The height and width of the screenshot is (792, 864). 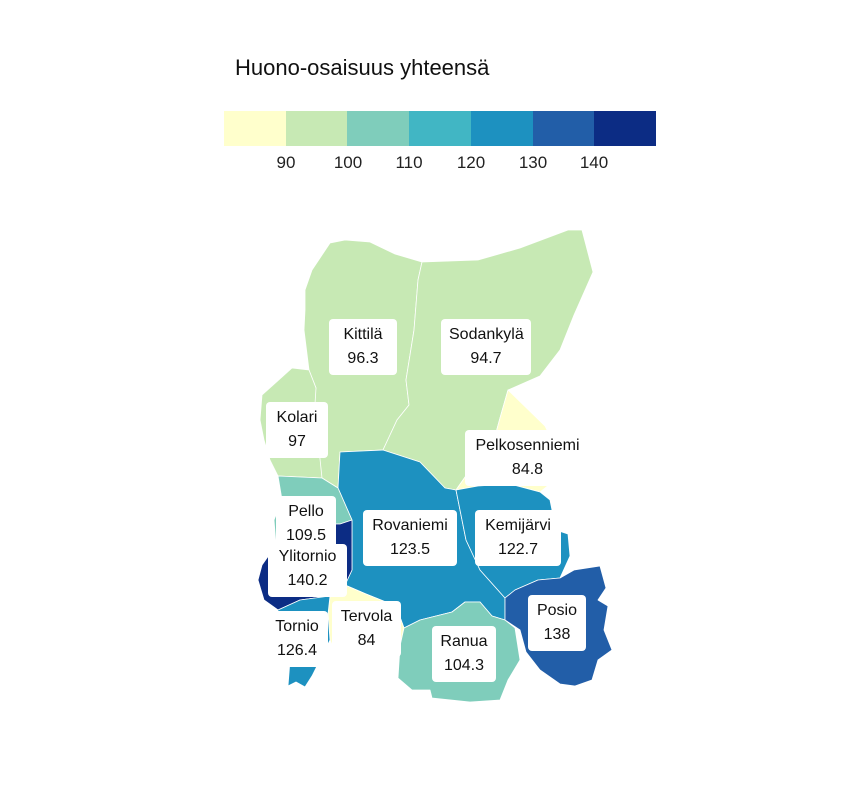 What do you see at coordinates (363, 347) in the screenshot?
I see `region-label-kittila: Kittilä 96.3` at bounding box center [363, 347].